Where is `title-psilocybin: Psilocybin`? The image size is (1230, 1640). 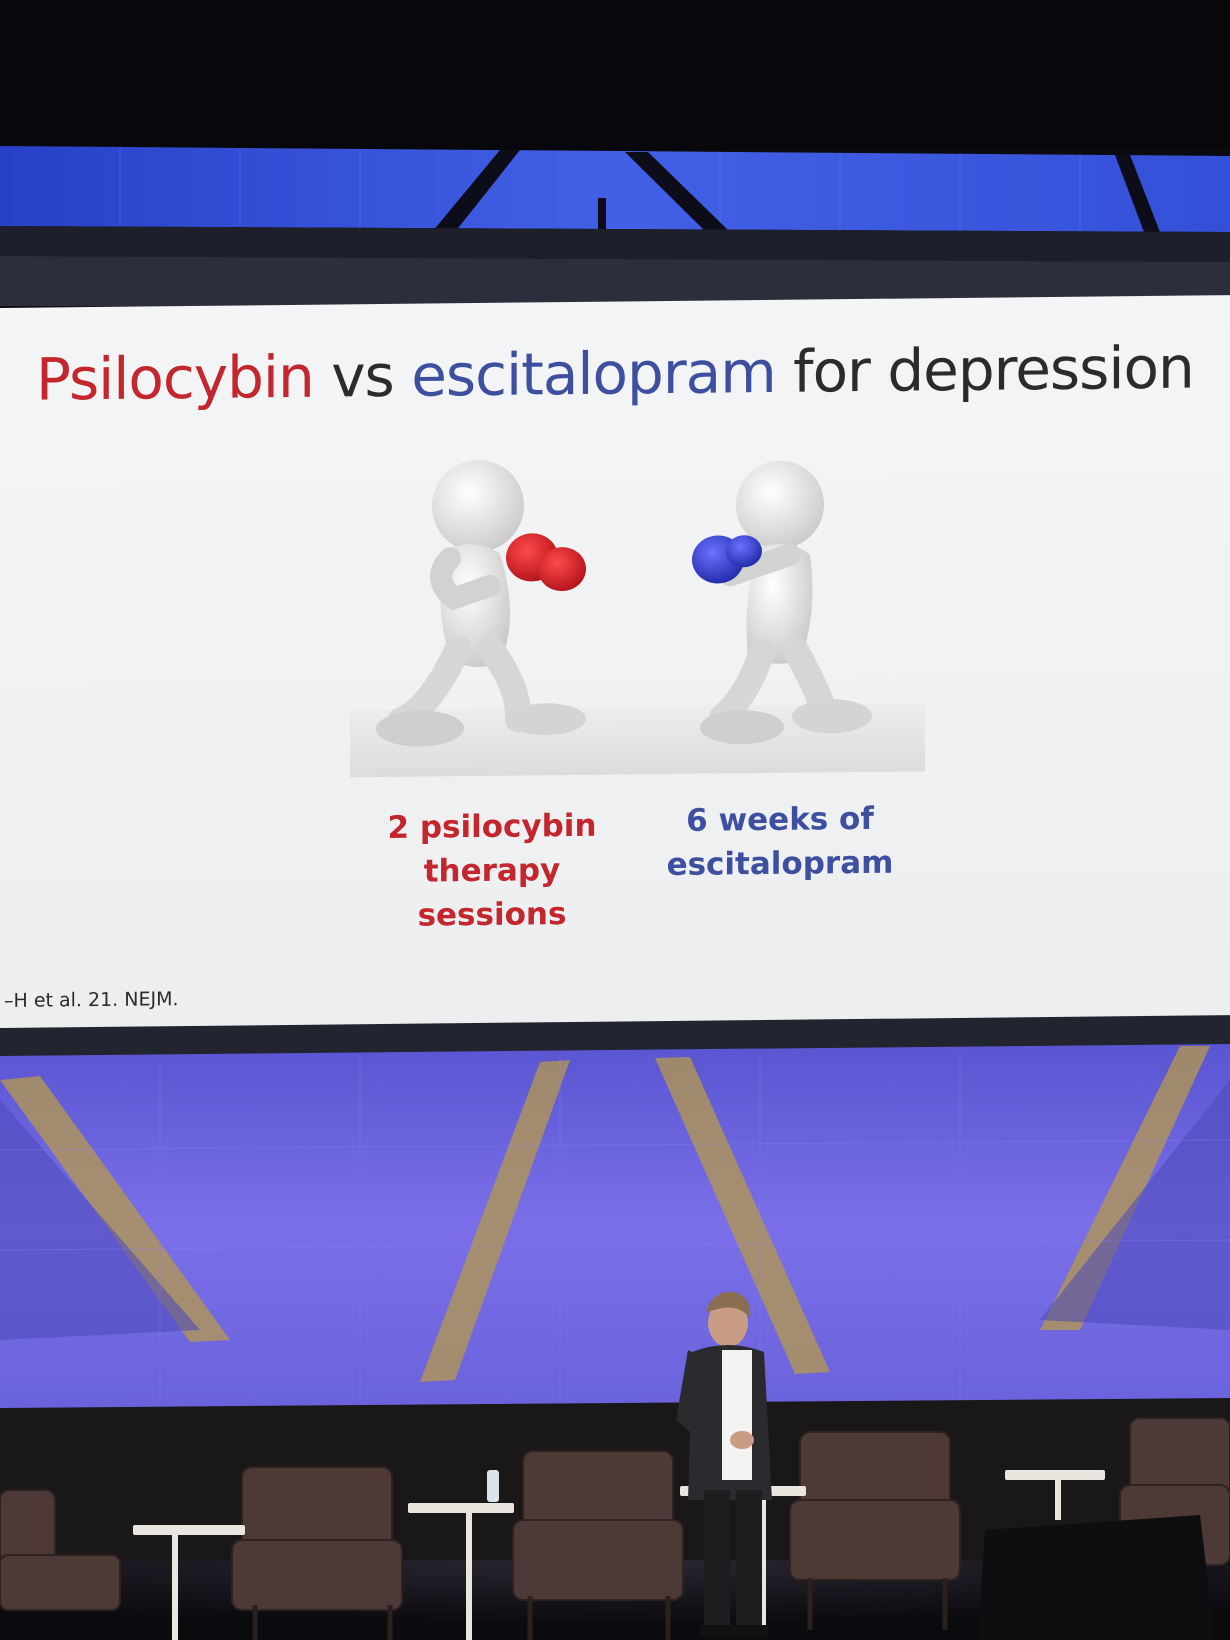 title-psilocybin: Psilocybin is located at coordinates (175, 378).